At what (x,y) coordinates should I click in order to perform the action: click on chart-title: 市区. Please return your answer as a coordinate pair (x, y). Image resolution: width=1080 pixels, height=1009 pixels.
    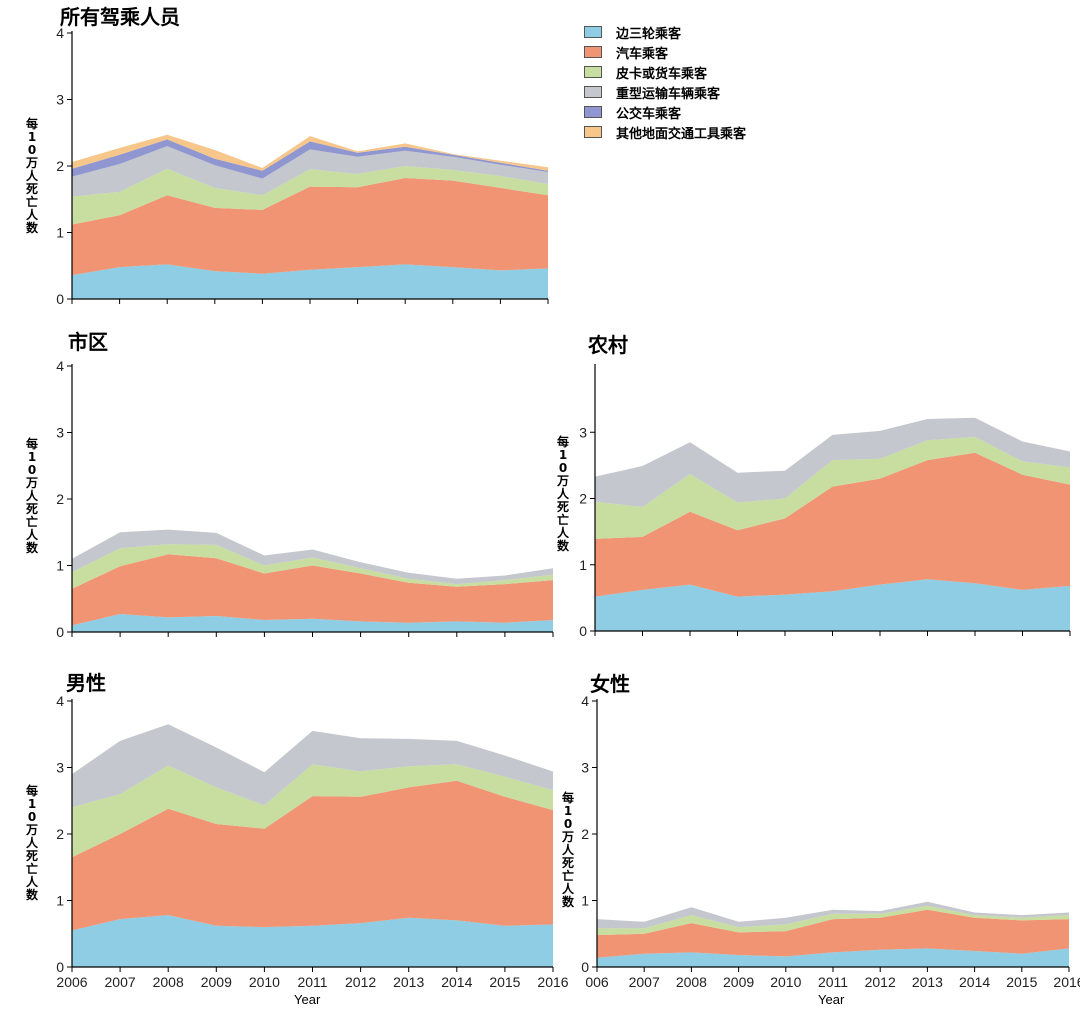
    Looking at the image, I should click on (88, 342).